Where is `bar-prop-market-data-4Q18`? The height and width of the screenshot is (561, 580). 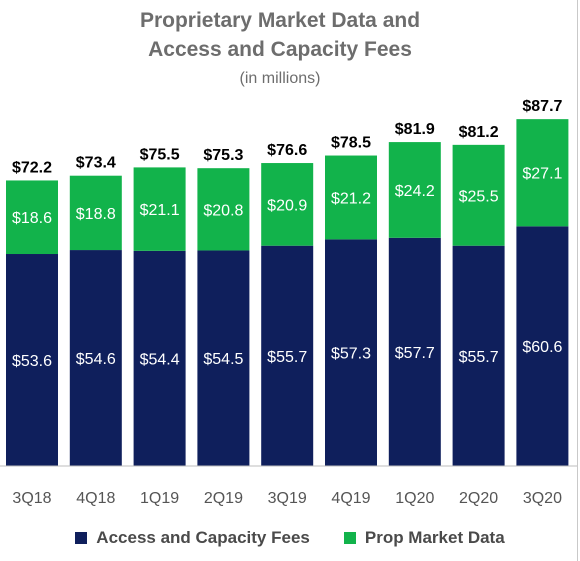
bar-prop-market-data-4Q18 is located at coordinates (95, 213).